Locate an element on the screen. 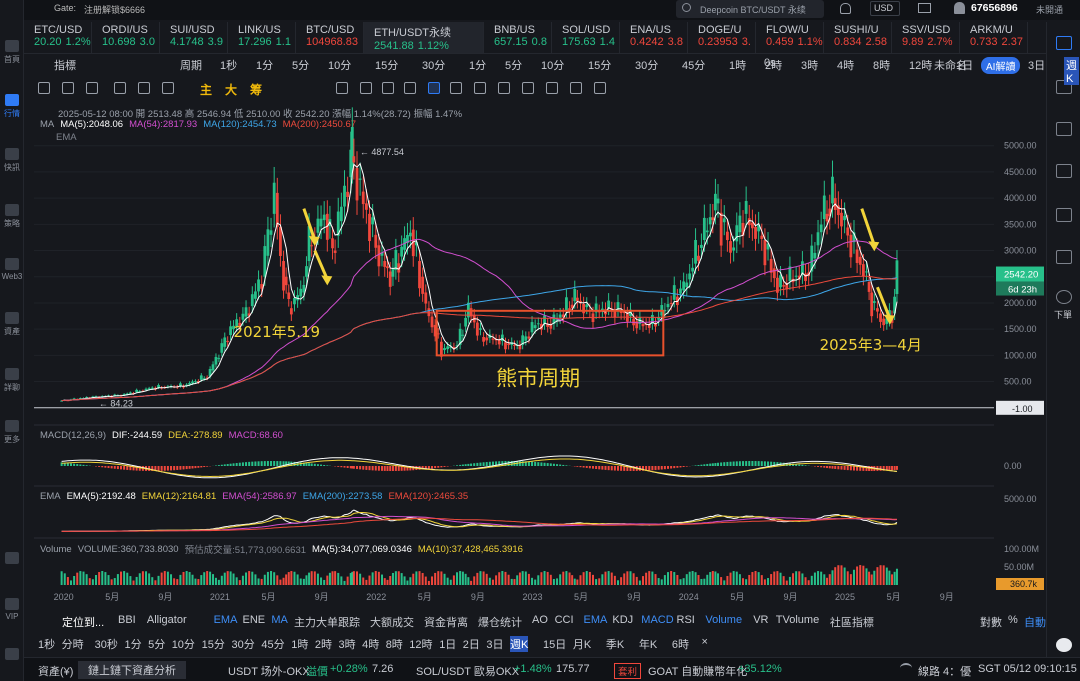 This screenshot has width=1080, height=681. ticker-tab: ETC/USD 20.20 1.2% is located at coordinates (58, 37).